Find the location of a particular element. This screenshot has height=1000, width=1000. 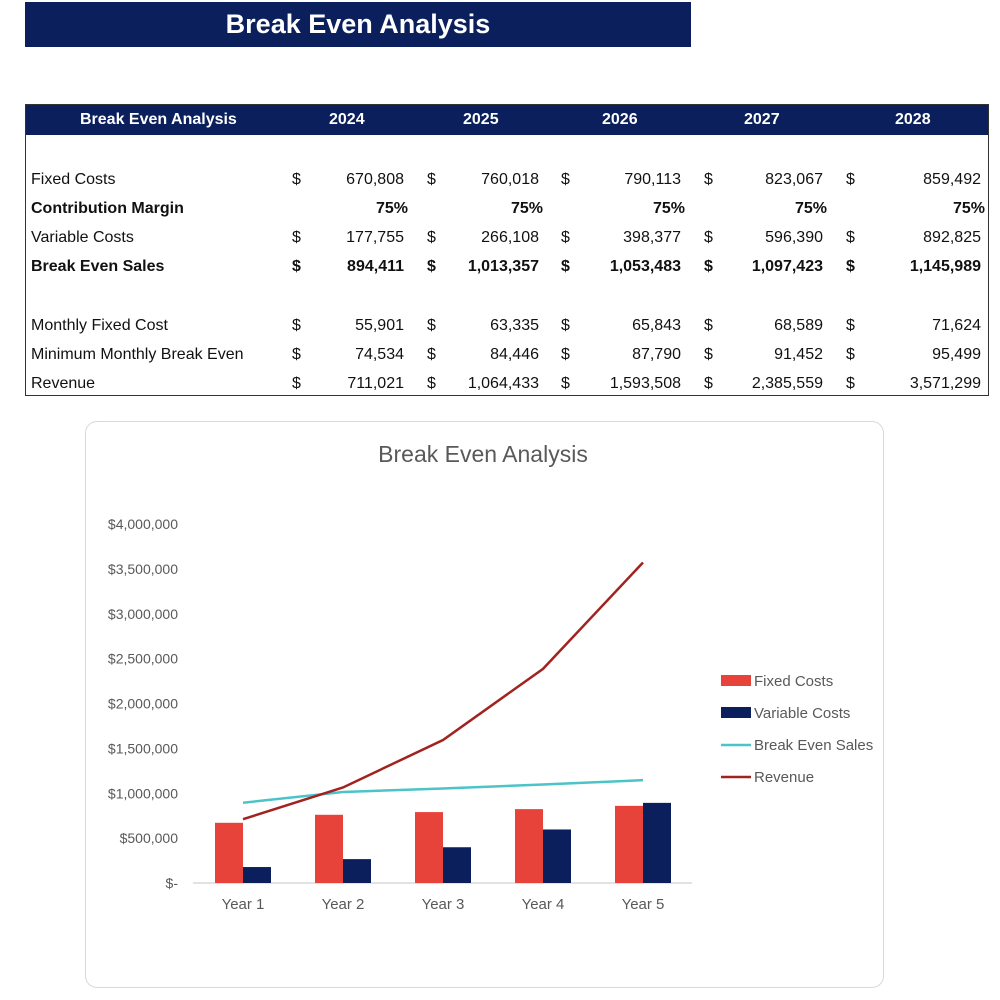

legend-label: Revenue is located at coordinates (784, 777).